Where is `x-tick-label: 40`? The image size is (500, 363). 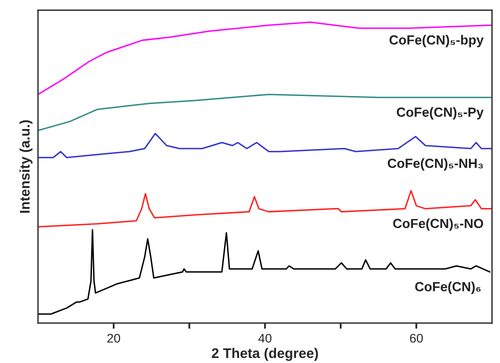
x-tick-label: 40 is located at coordinates (265, 338).